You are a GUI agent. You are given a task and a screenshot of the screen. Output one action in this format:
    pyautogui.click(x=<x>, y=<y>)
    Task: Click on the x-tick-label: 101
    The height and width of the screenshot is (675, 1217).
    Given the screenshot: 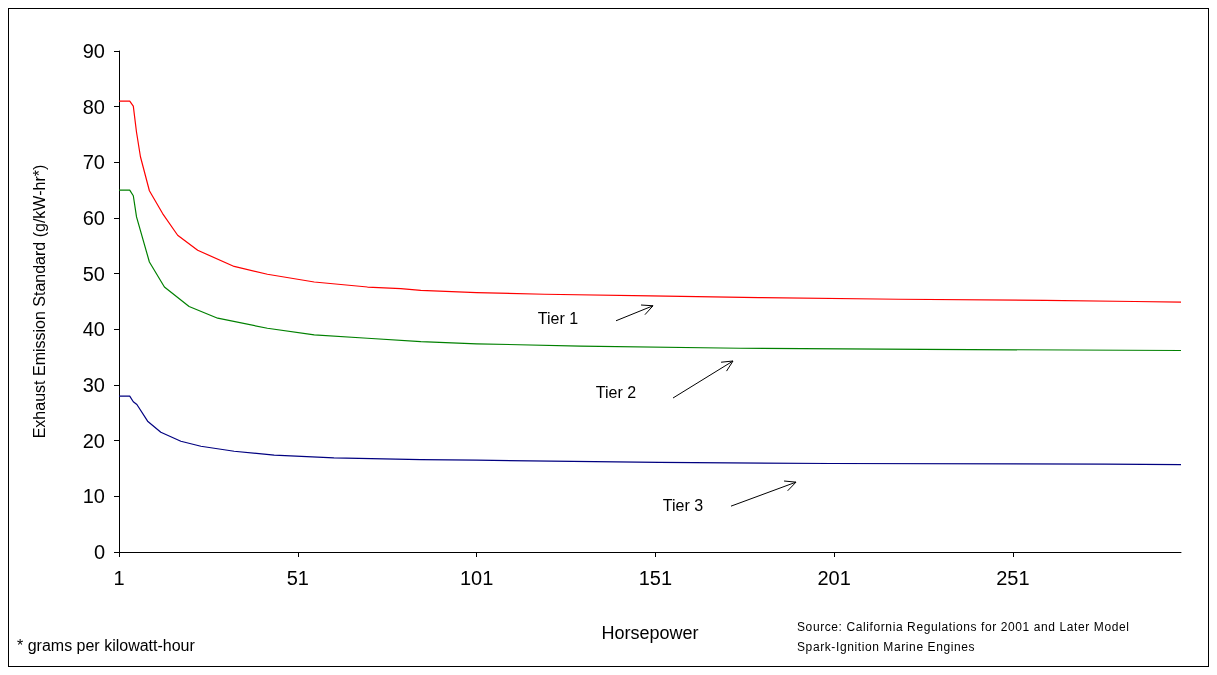 What is the action you would take?
    pyautogui.click(x=476, y=578)
    